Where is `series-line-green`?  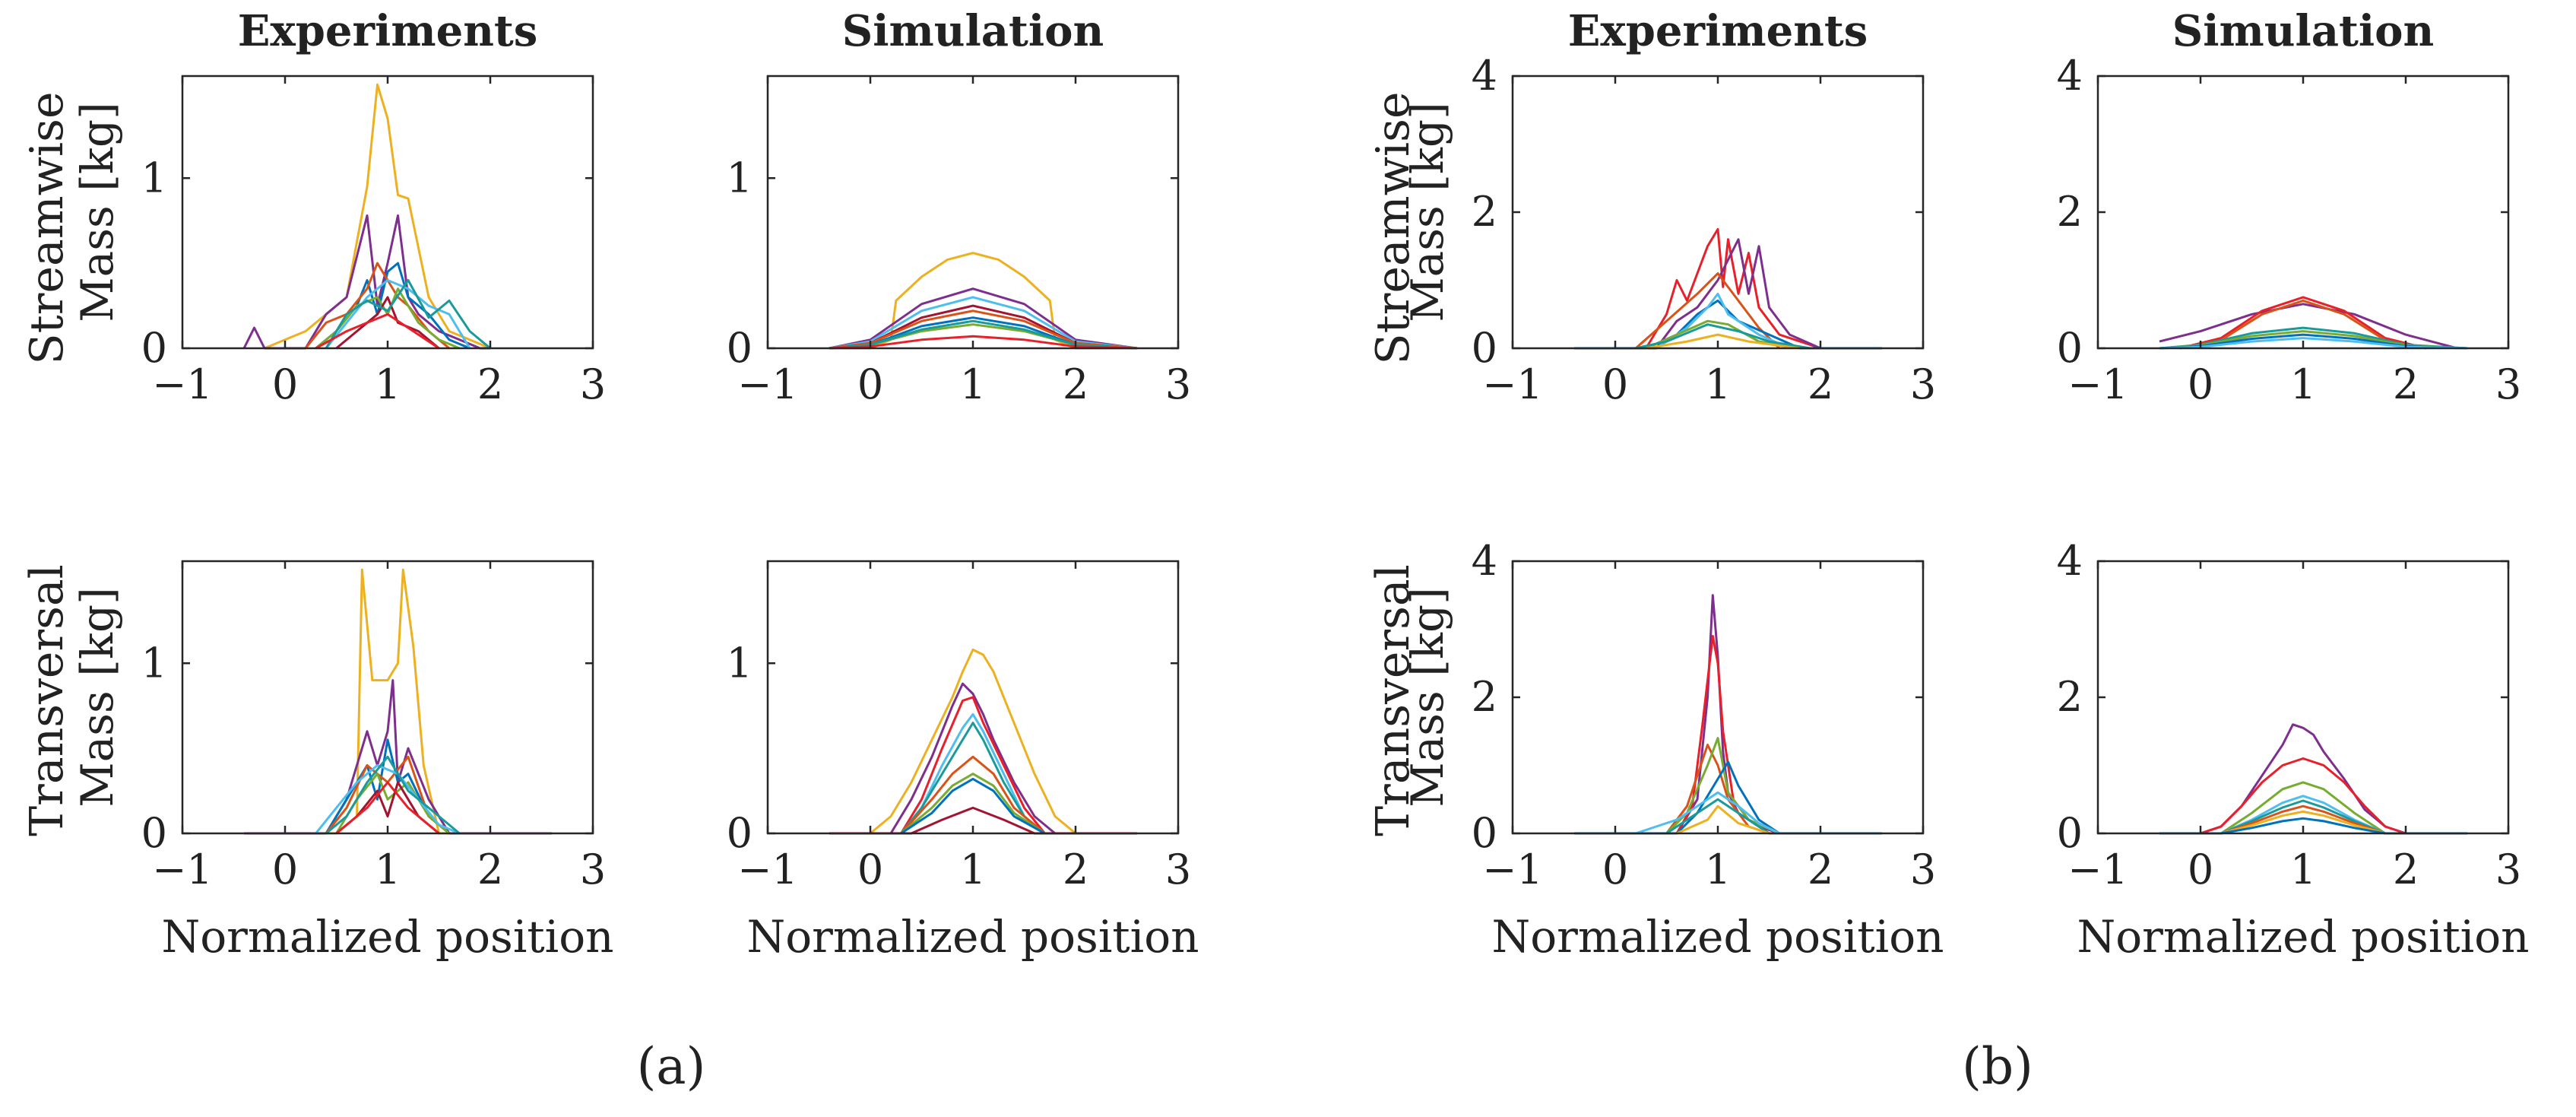
series-line-green is located at coordinates (983, 804).